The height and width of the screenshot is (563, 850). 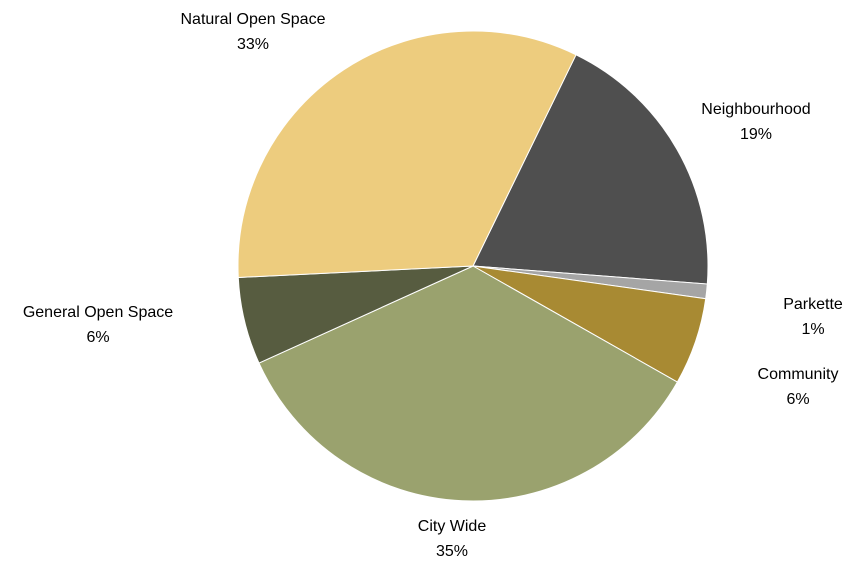 I want to click on pie-slice, so click(x=590, y=169).